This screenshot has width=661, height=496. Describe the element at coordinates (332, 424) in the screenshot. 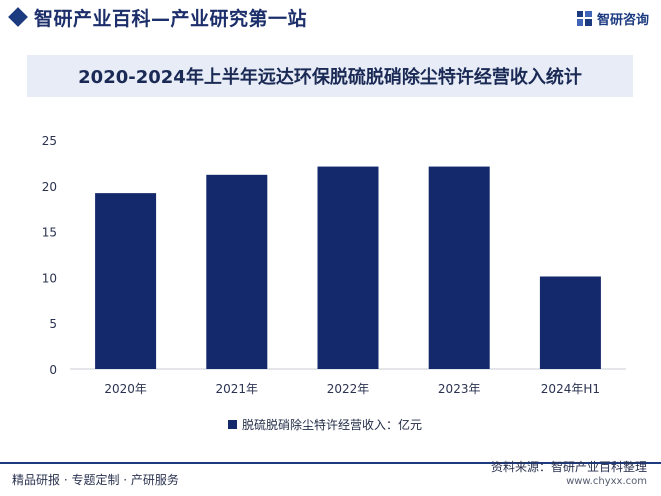

I see `legend-label: 脱硫脱硝除尘特许经营收入：亿元` at that location.